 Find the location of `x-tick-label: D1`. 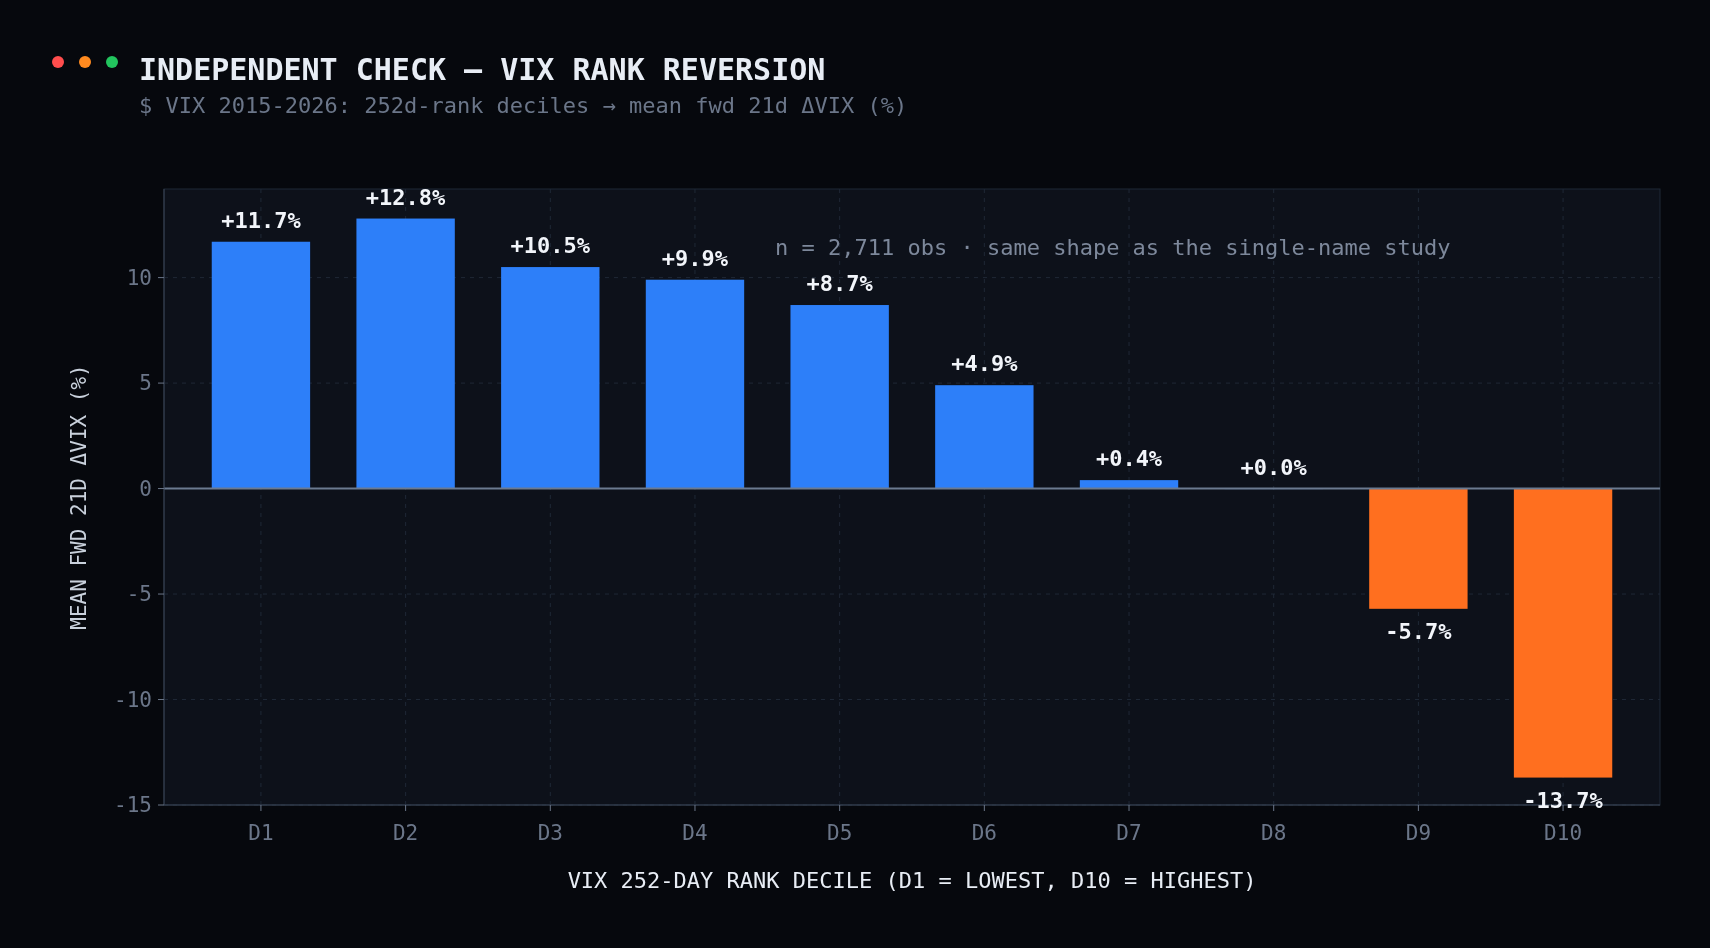

x-tick-label: D1 is located at coordinates (261, 833).